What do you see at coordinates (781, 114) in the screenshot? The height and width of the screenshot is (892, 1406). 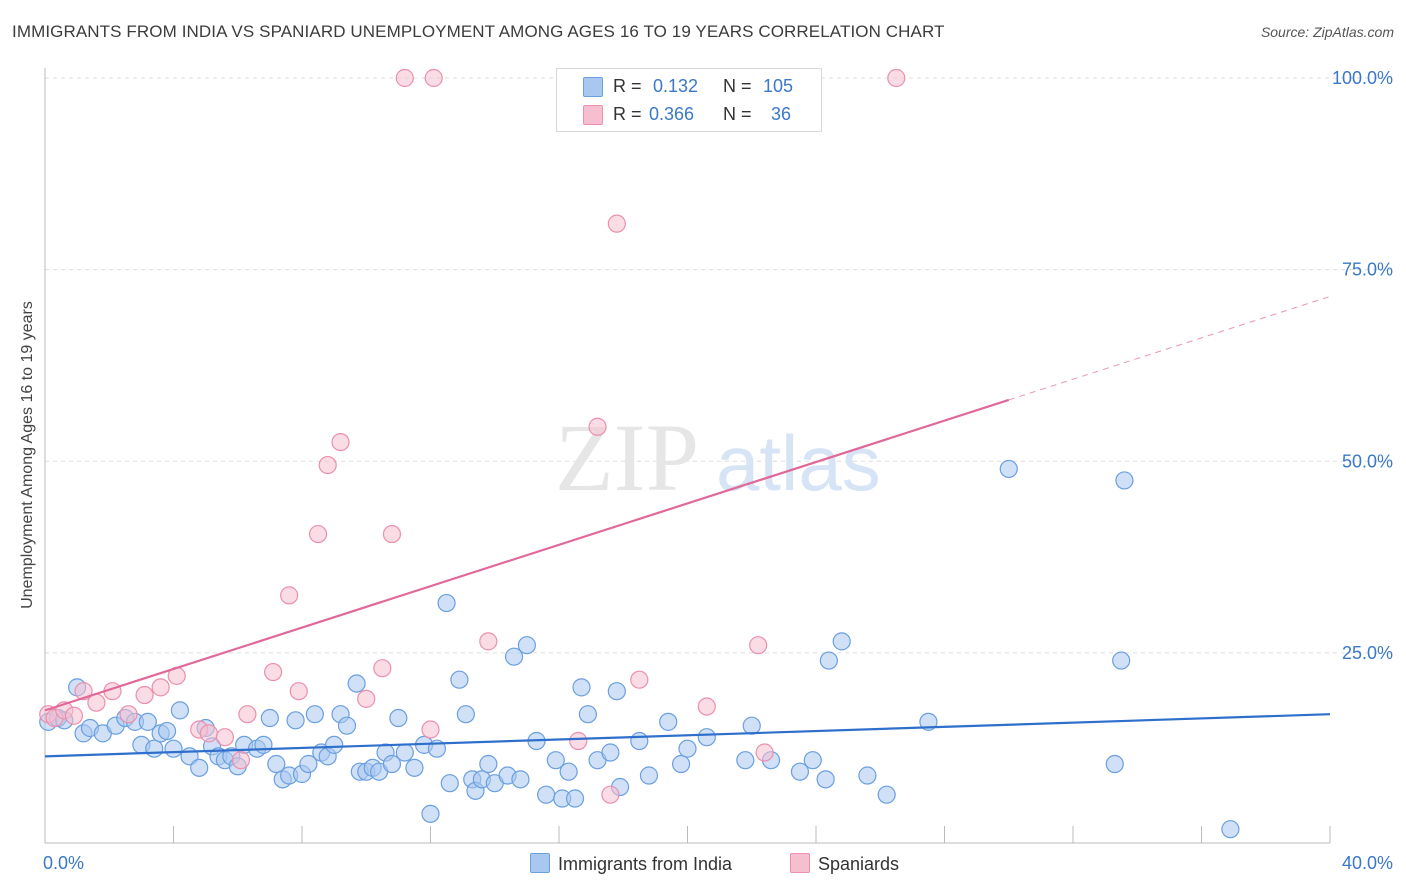 I see `legend-n-value: 36` at bounding box center [781, 114].